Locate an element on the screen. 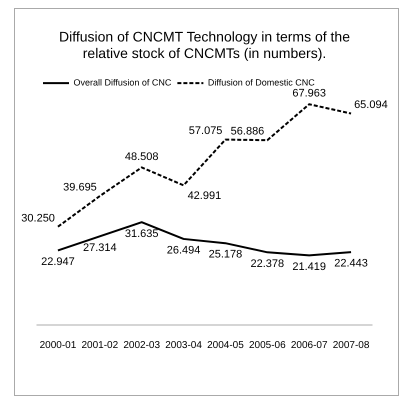  data-label: 25.178 is located at coordinates (225, 254).